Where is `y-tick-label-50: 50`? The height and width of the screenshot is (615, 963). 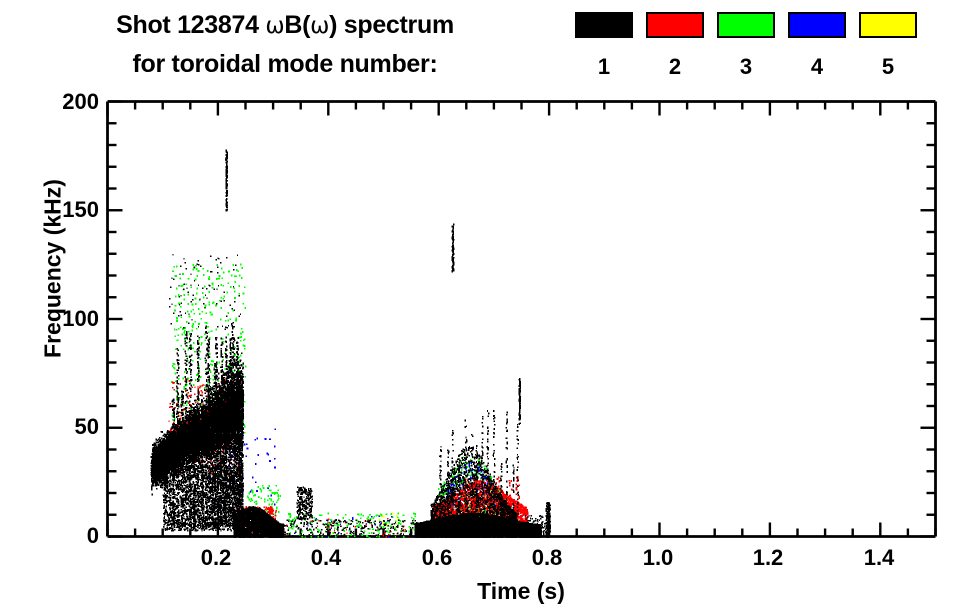 y-tick-label-50: 50 is located at coordinates (86, 426).